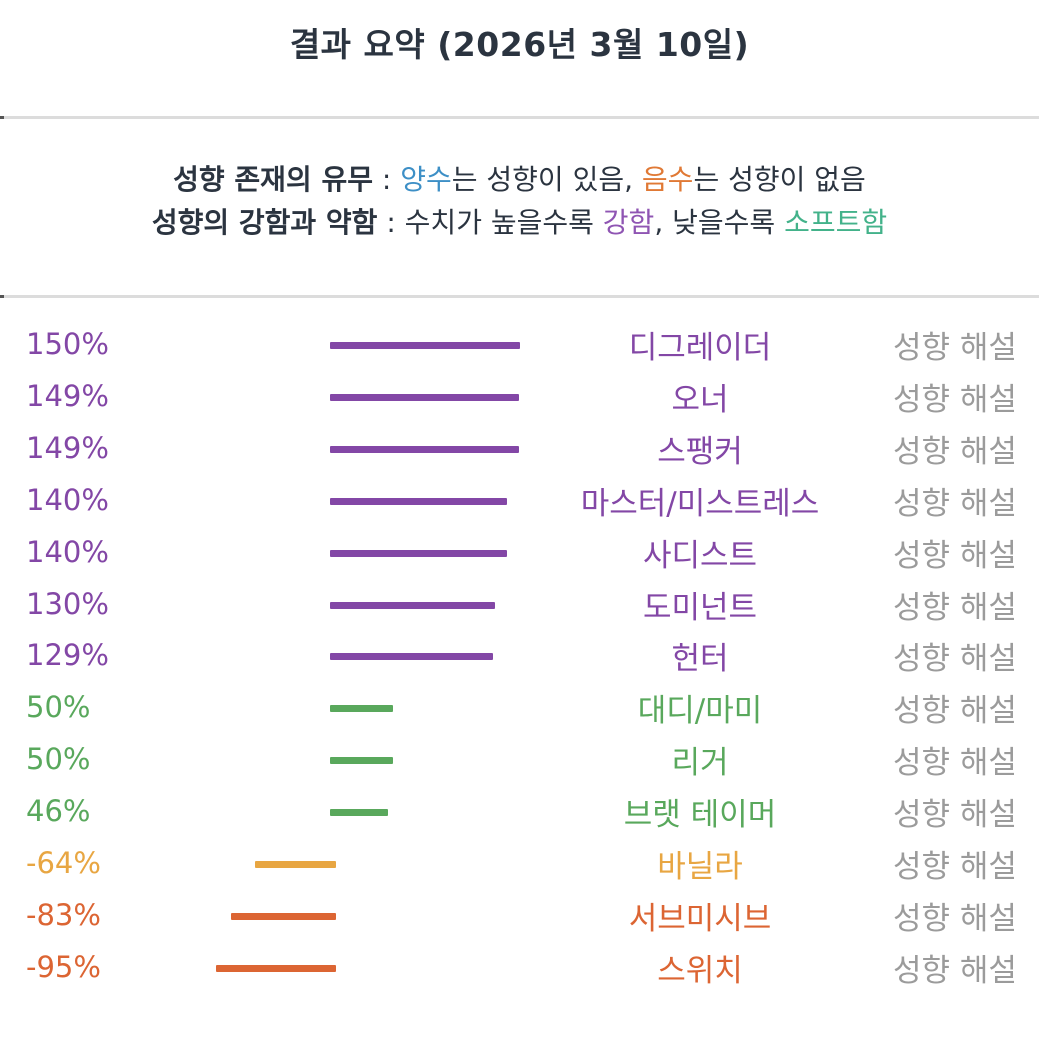 The height and width of the screenshot is (1039, 1039). Describe the element at coordinates (519, 713) in the screenshot. I see `chart-row: 50% 대디/마미 성향 해설` at that location.